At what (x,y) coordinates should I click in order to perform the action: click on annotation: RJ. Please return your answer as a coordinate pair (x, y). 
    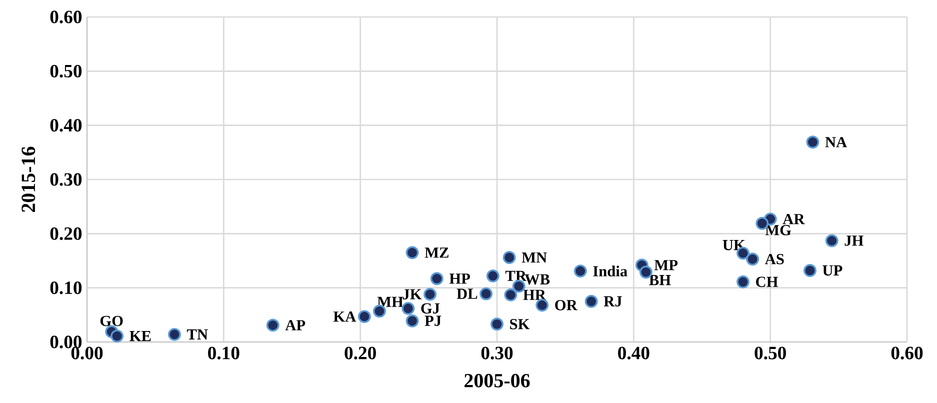
    Looking at the image, I should click on (613, 301).